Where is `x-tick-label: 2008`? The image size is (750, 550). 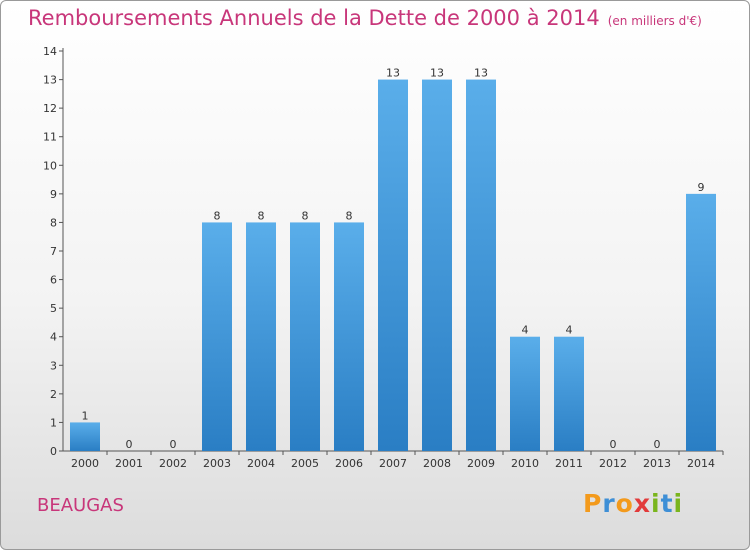 x-tick-label: 2008 is located at coordinates (437, 463).